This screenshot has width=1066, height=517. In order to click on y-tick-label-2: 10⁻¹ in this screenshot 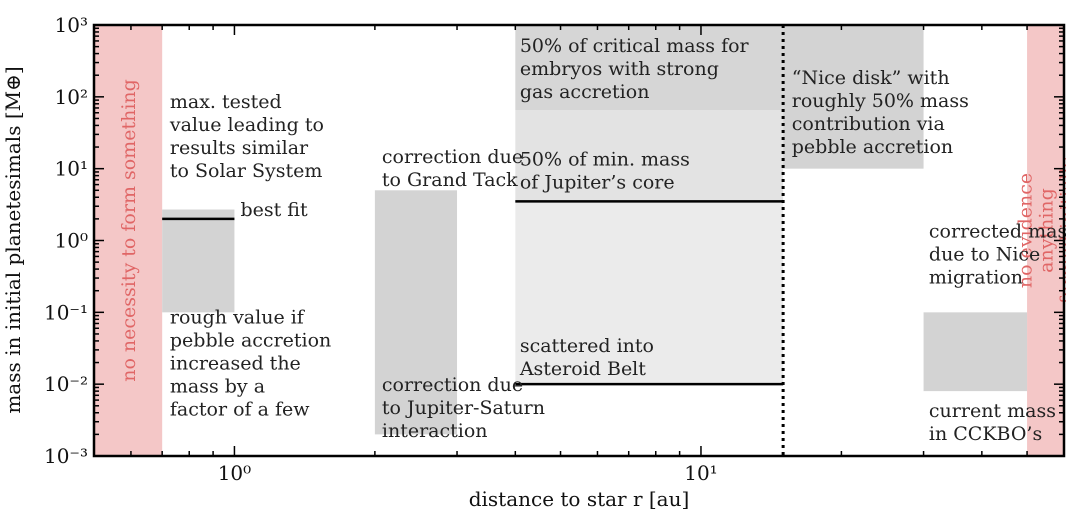, I will do `click(66, 312)`.